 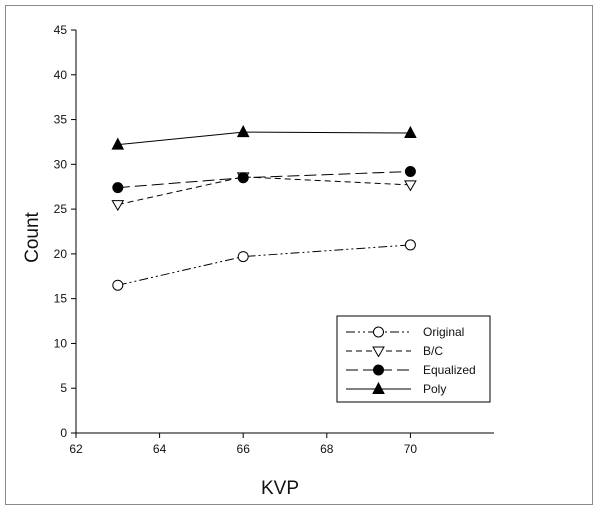 What do you see at coordinates (327, 449) in the screenshot?
I see `x-tick-label: 68` at bounding box center [327, 449].